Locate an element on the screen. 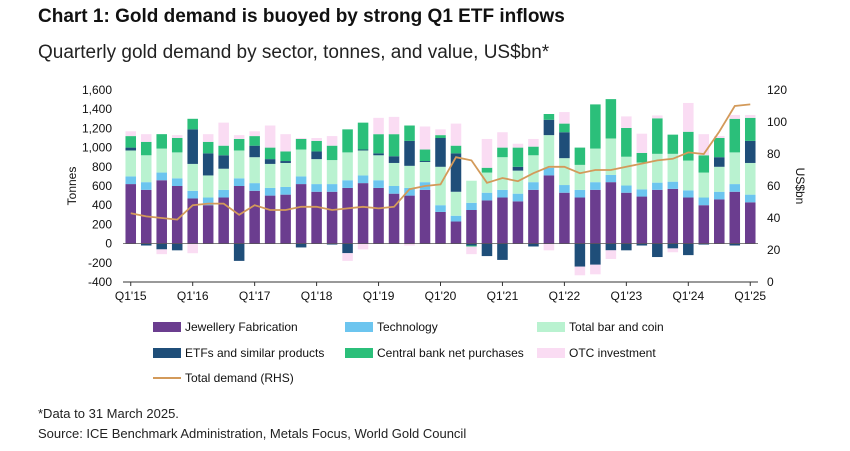  y2-tick-label: 80 is located at coordinates (774, 154).